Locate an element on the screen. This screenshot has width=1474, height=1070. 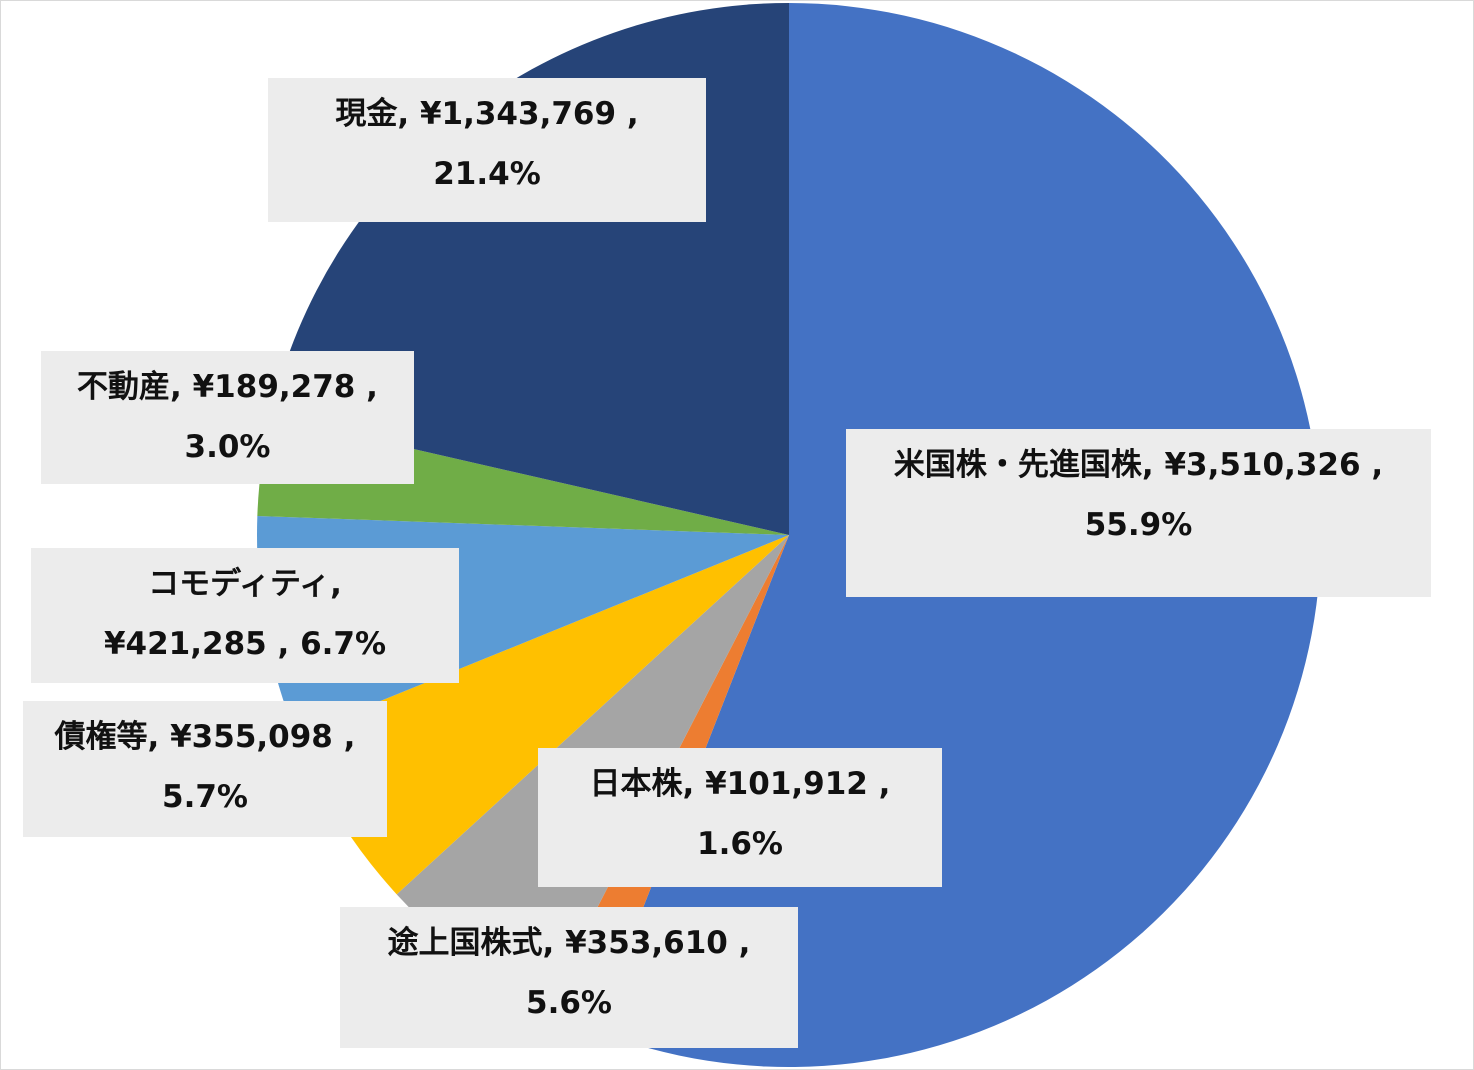
data-label-us-developed-stocks: 米国株・先進国株, ¥3,510,326 , 55.9% is located at coordinates (1138, 513).